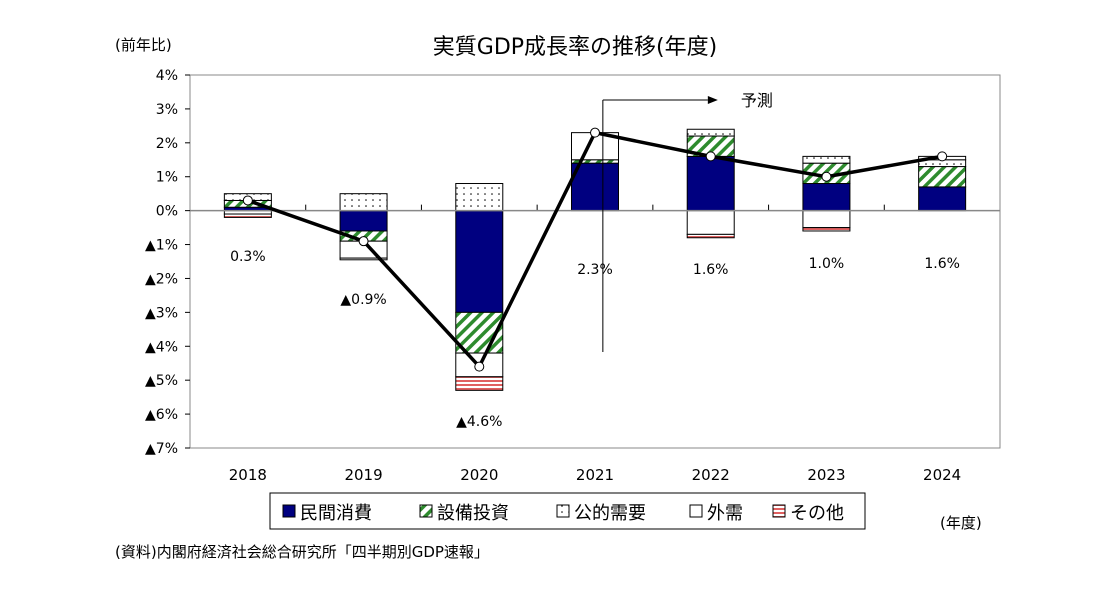 This screenshot has width=1118, height=607. I want to click on legend-label: 外需, so click(725, 513).